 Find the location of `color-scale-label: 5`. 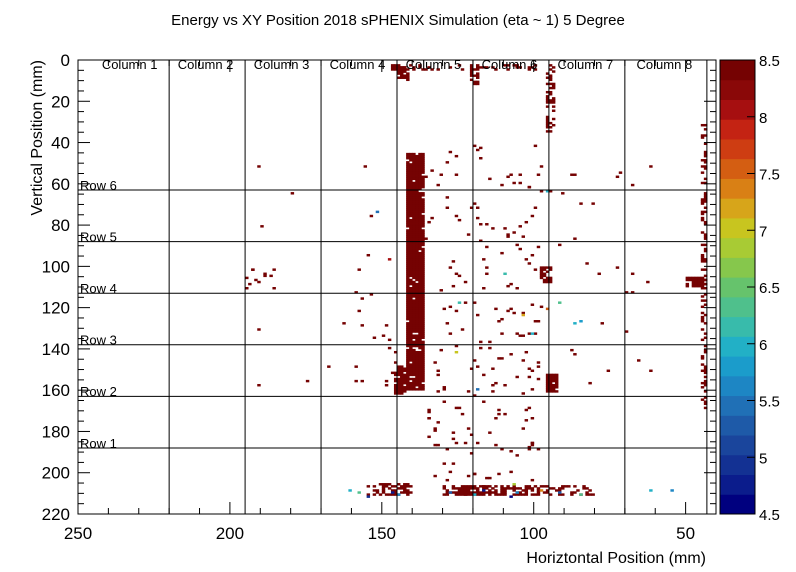

color-scale-label: 5 is located at coordinates (763, 458).